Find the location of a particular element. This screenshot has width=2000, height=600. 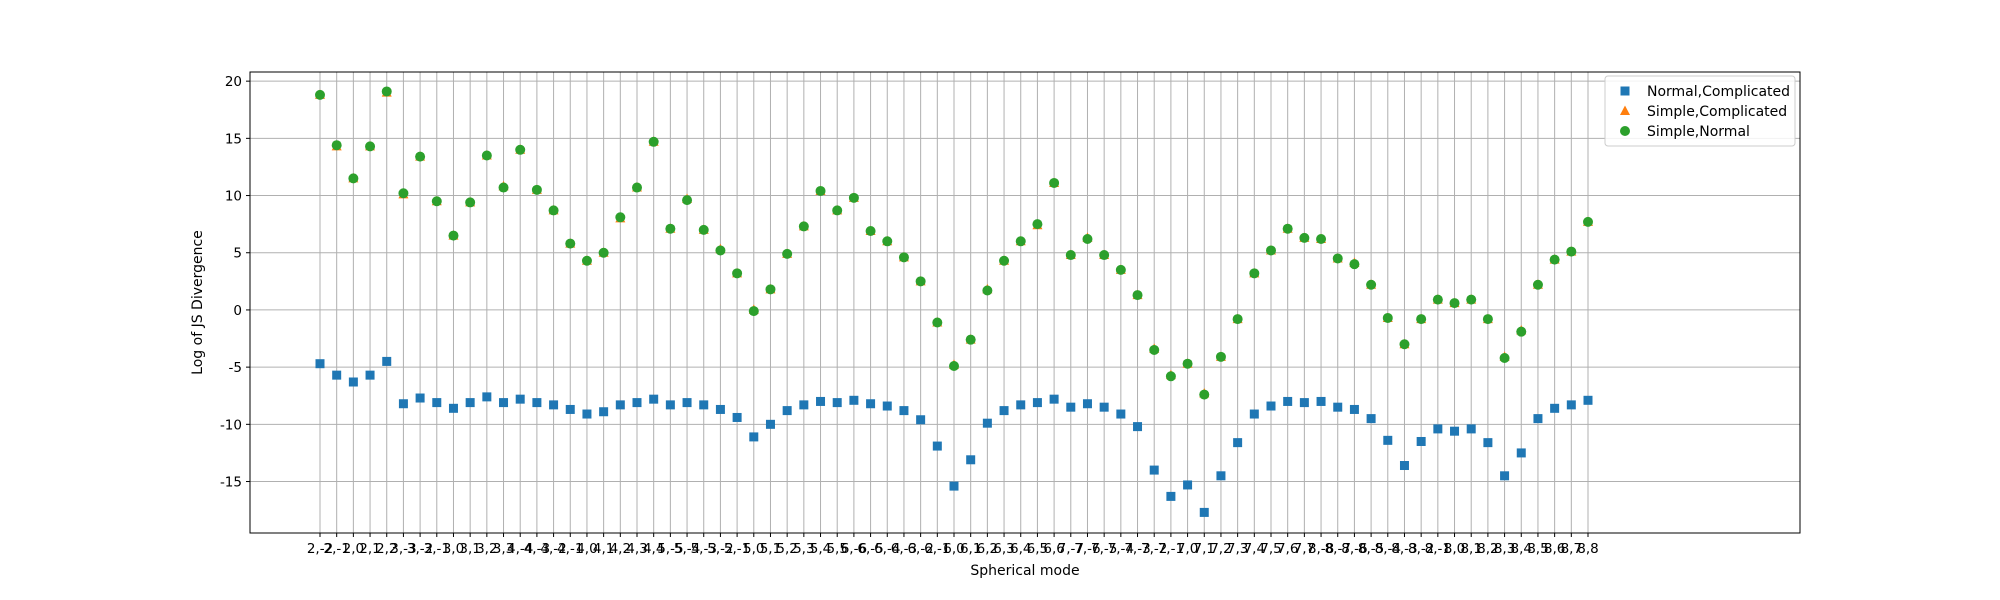

x-tick-label: 3,-2 is located at coordinates (420, 549).